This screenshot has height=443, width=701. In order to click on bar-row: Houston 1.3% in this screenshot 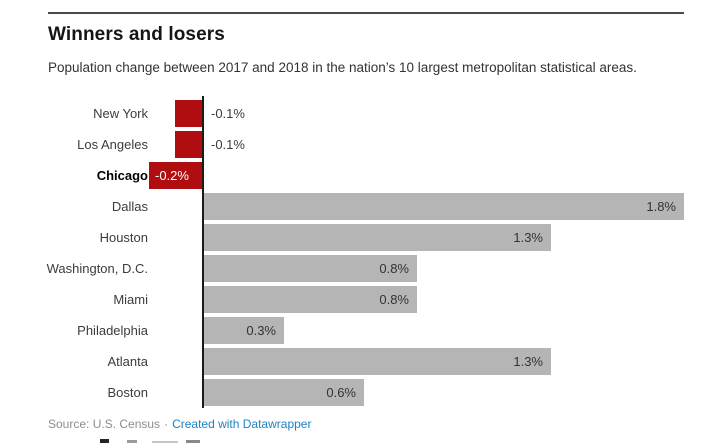, I will do `click(350, 237)`.